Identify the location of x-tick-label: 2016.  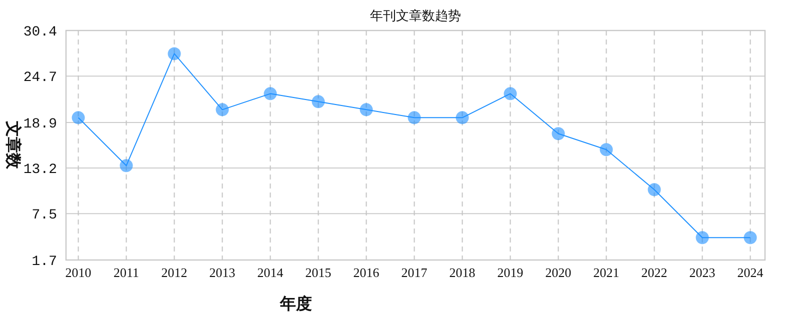
(366, 272).